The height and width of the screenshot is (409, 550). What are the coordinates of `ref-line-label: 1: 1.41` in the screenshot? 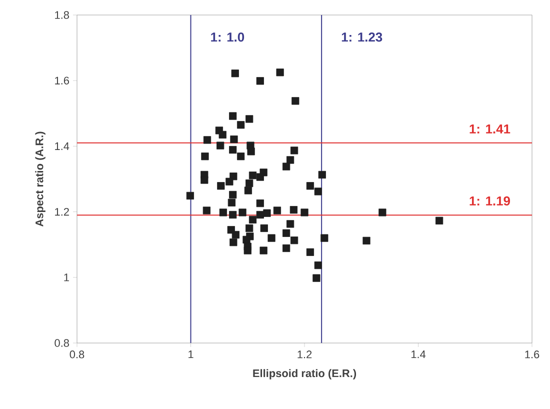 It's located at (490, 129).